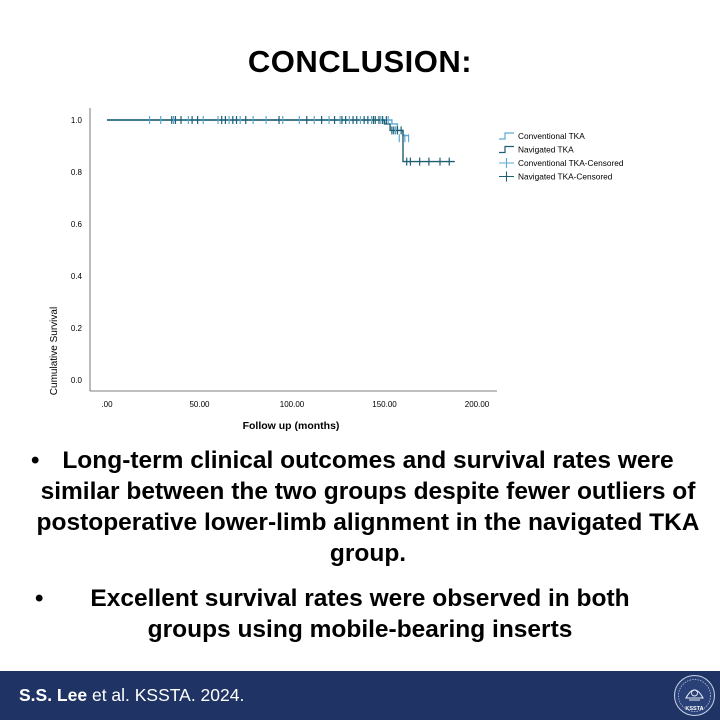 This screenshot has width=720, height=720. What do you see at coordinates (360, 695) in the screenshot?
I see `footer-bar: S.S. Lee et al. KSSTA. 2024. KSSTA` at bounding box center [360, 695].